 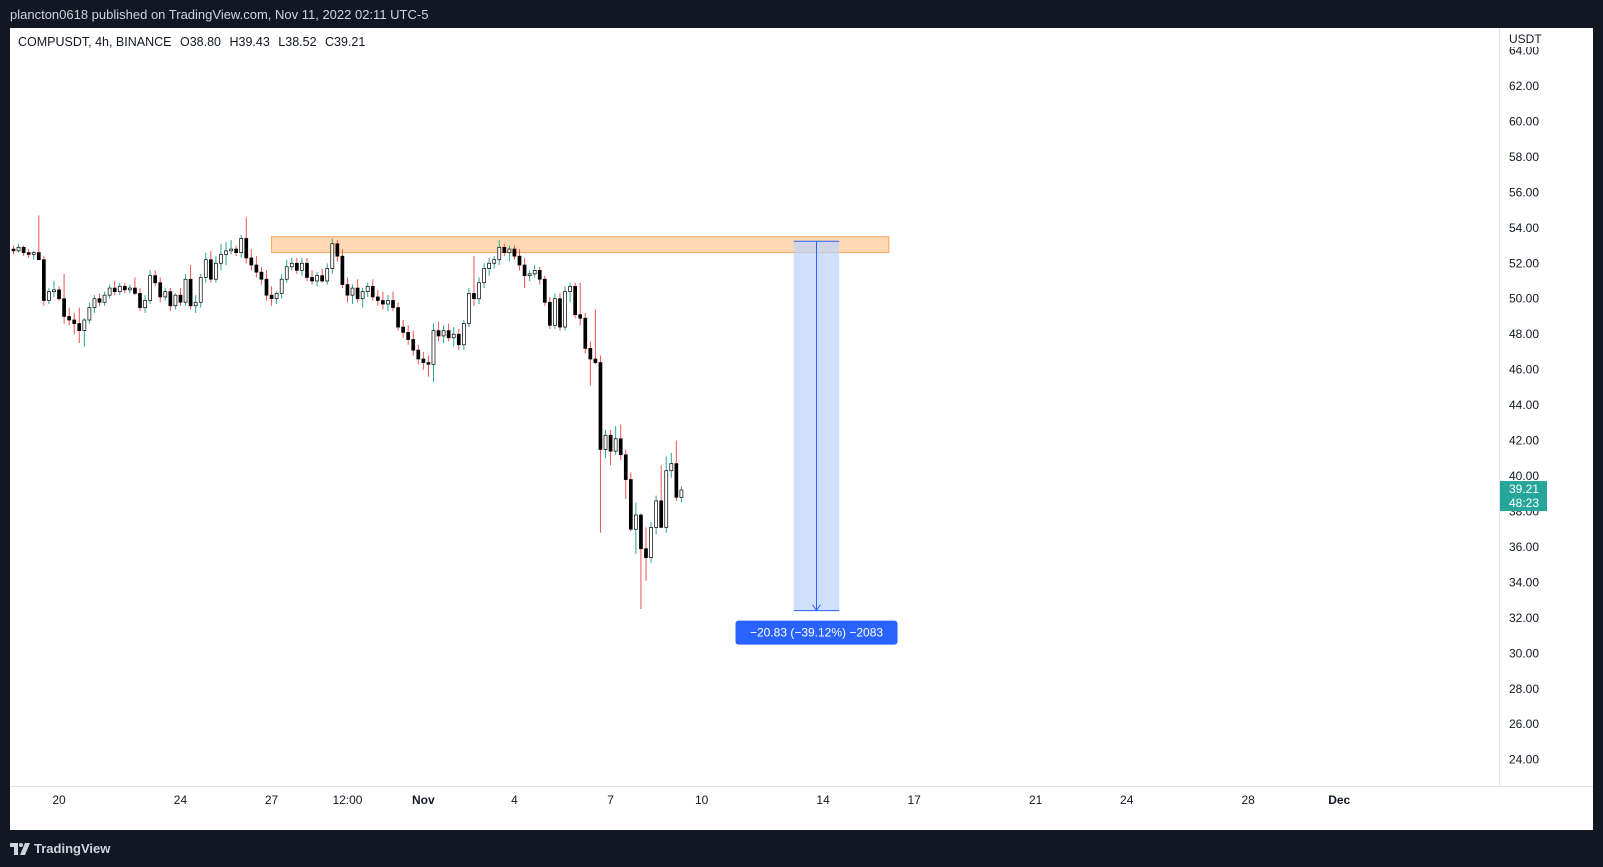 What do you see at coordinates (1524, 334) in the screenshot?
I see `price-tick-label: 48.00` at bounding box center [1524, 334].